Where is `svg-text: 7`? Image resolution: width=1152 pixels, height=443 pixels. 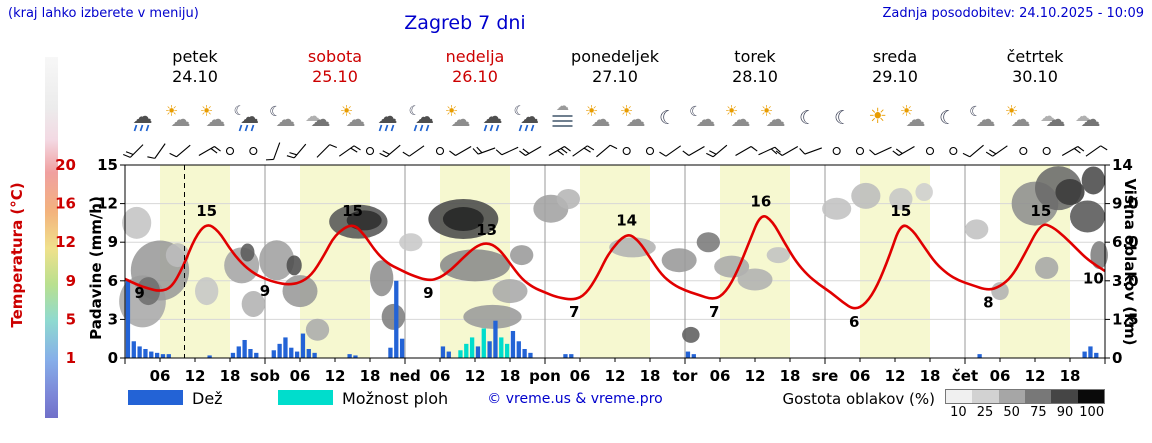
svg-text: 7 is located at coordinates (714, 312).